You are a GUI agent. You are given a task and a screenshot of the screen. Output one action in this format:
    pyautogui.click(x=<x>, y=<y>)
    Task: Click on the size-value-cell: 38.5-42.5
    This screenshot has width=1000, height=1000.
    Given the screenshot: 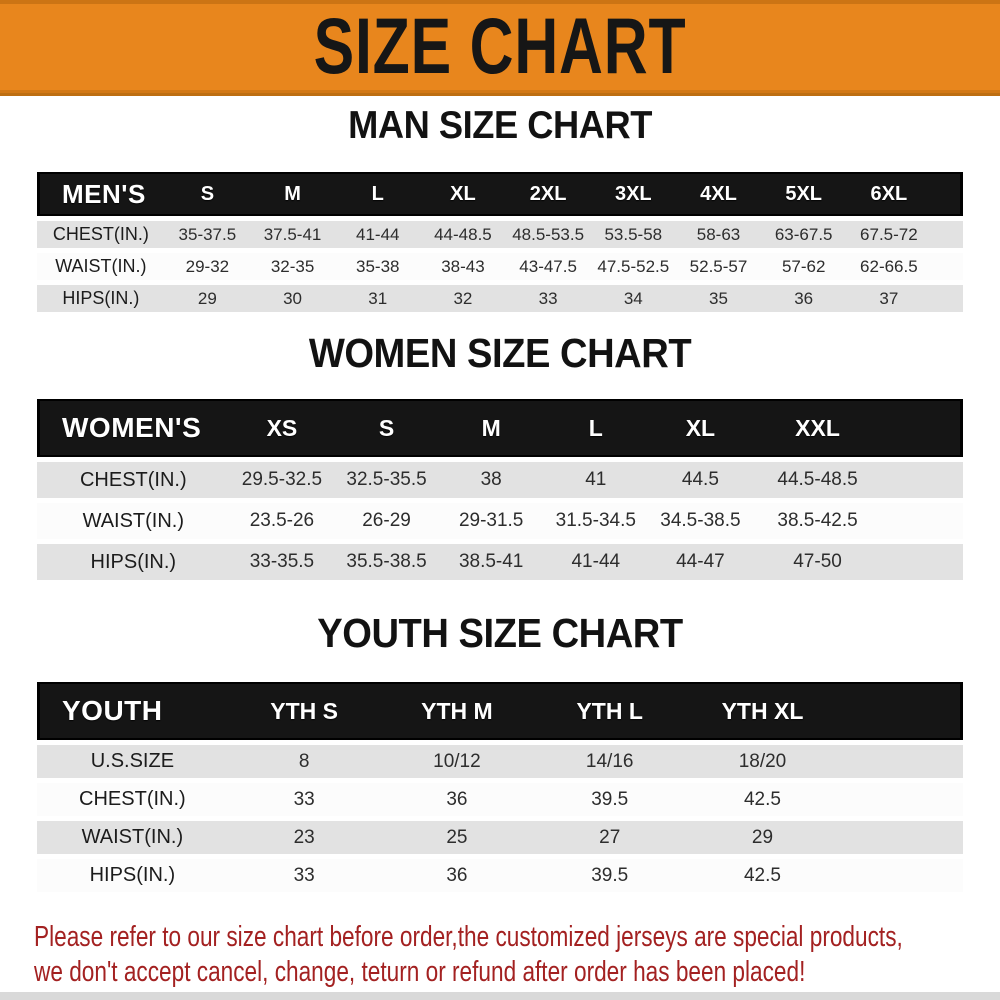 What is the action you would take?
    pyautogui.click(x=817, y=521)
    